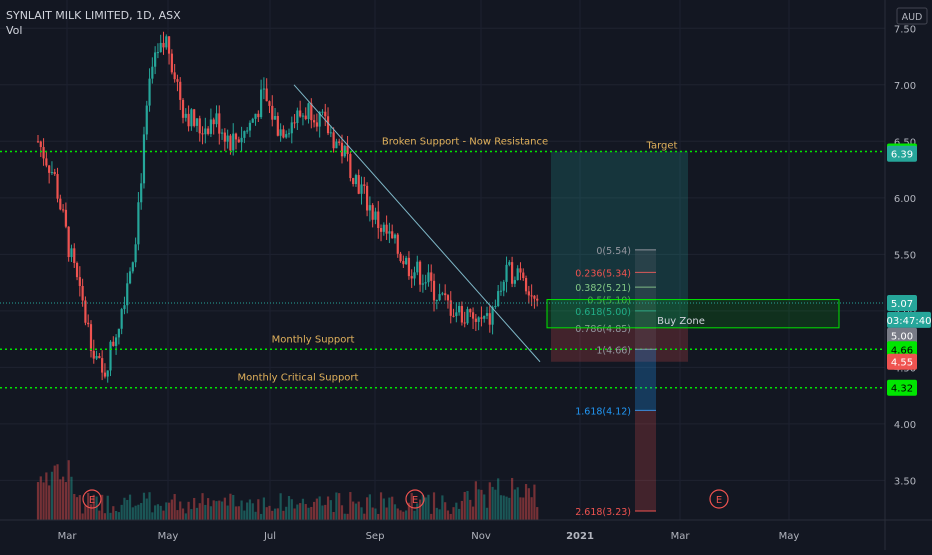 The width and height of the screenshot is (932, 555). I want to click on y-tick-label: 5.50, so click(905, 255).